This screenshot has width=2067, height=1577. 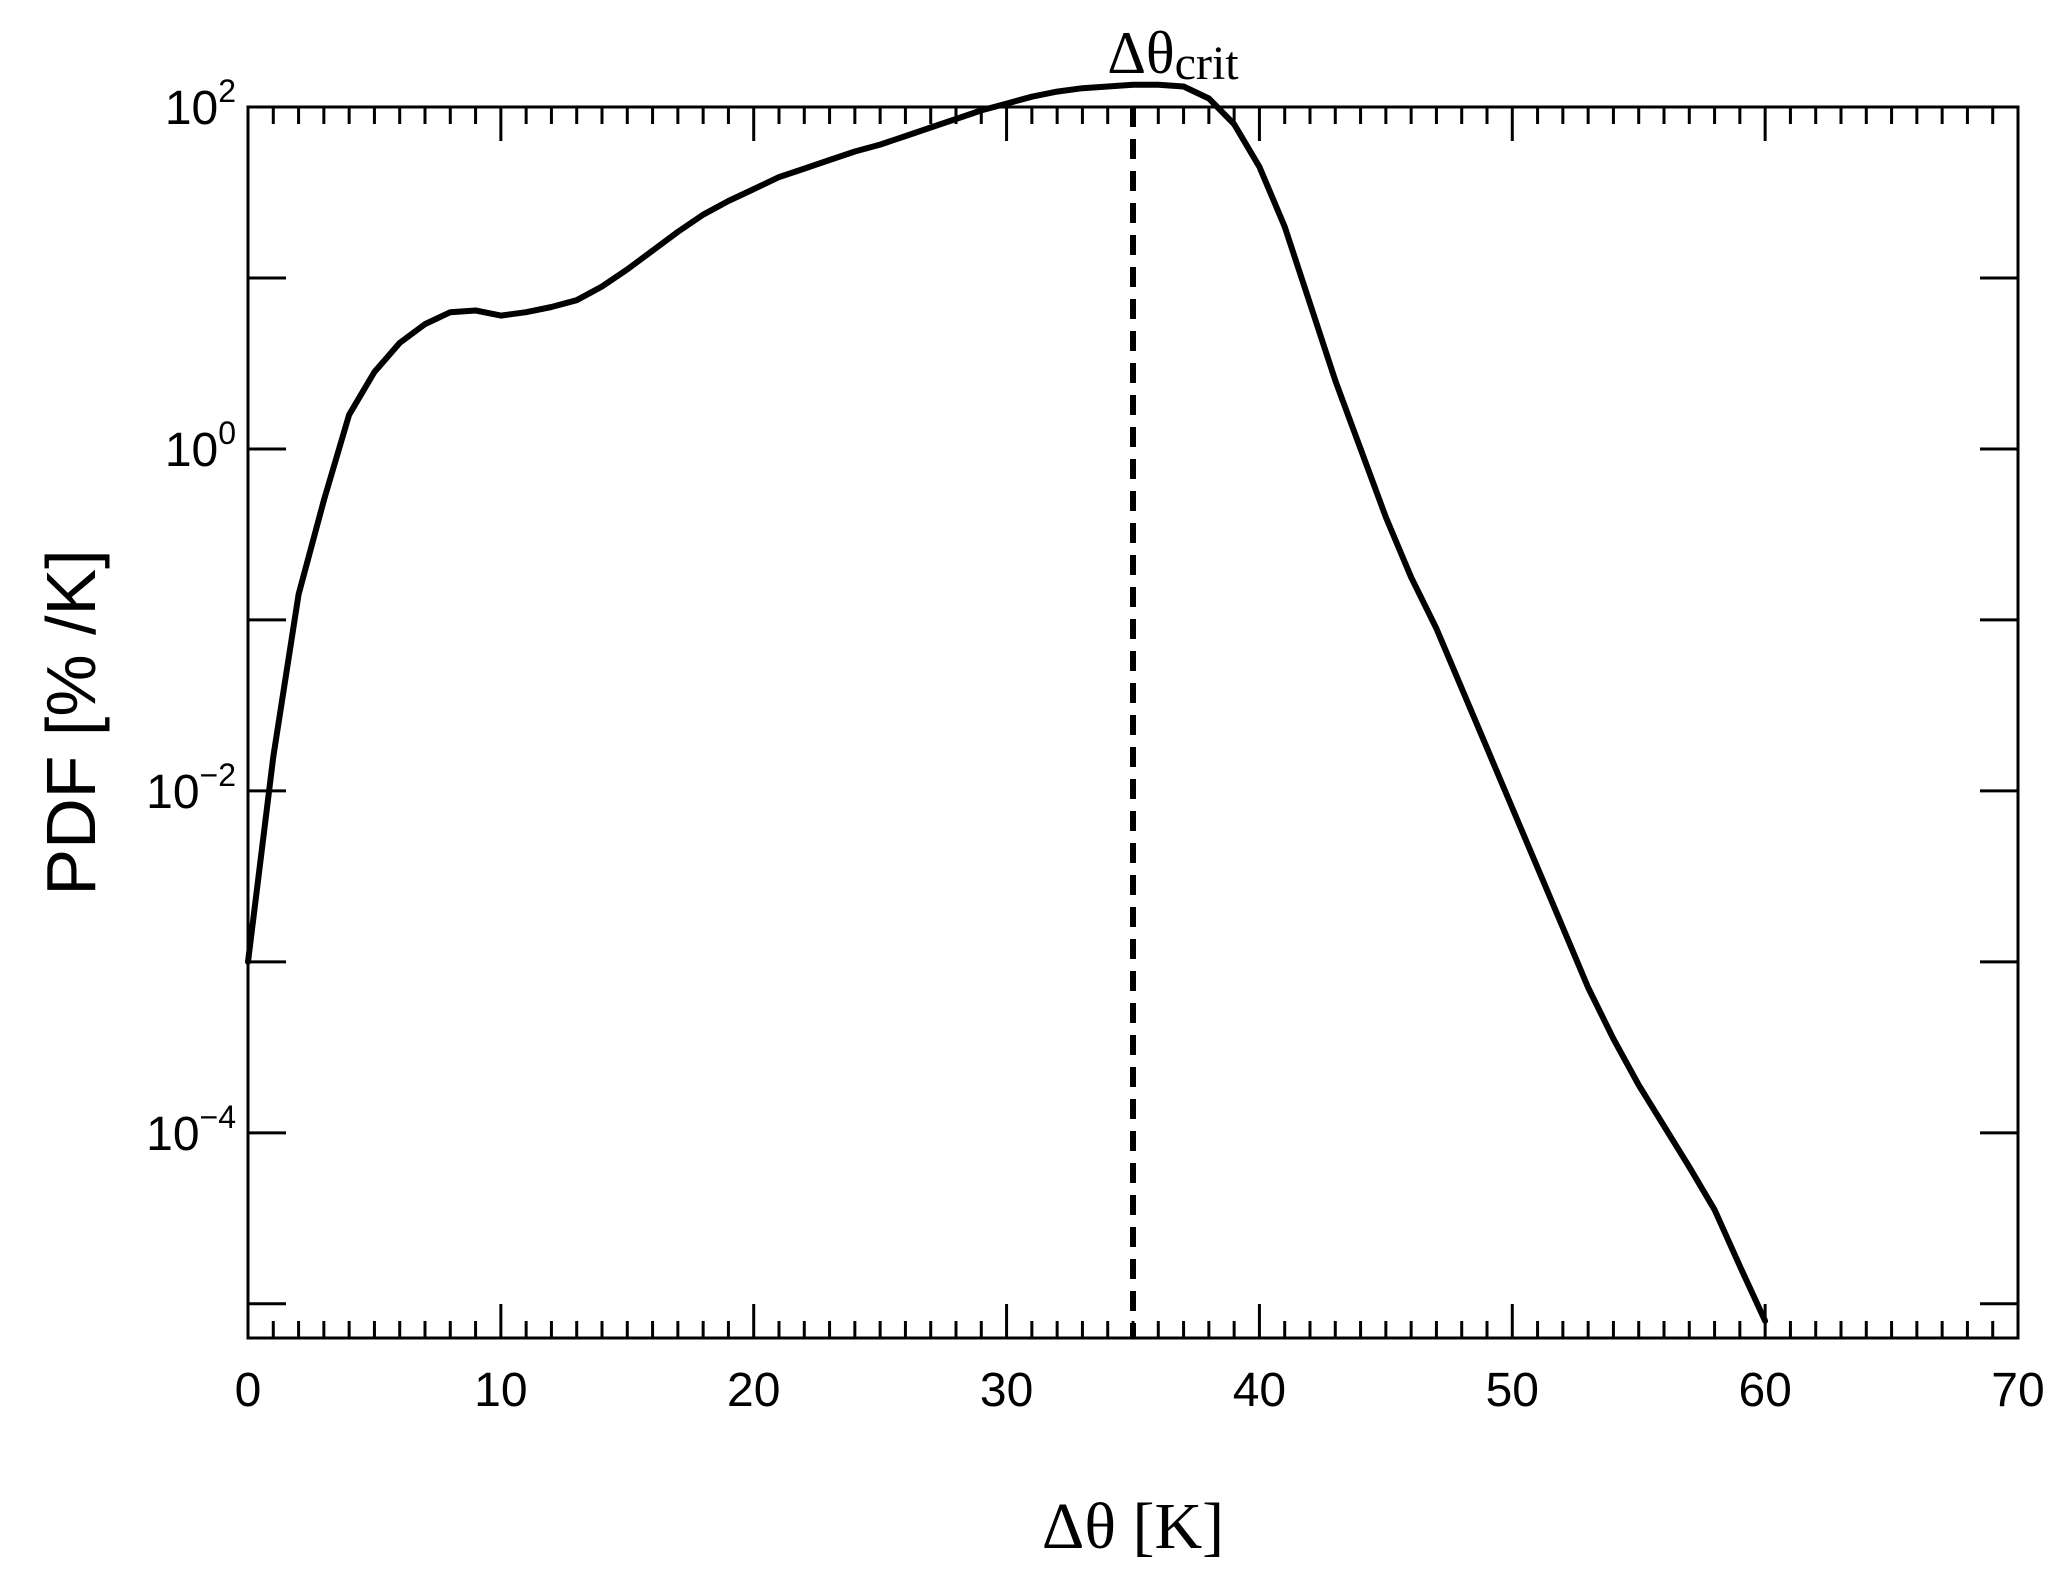 I want to click on x-tick-label: 60, so click(x=1764, y=1390).